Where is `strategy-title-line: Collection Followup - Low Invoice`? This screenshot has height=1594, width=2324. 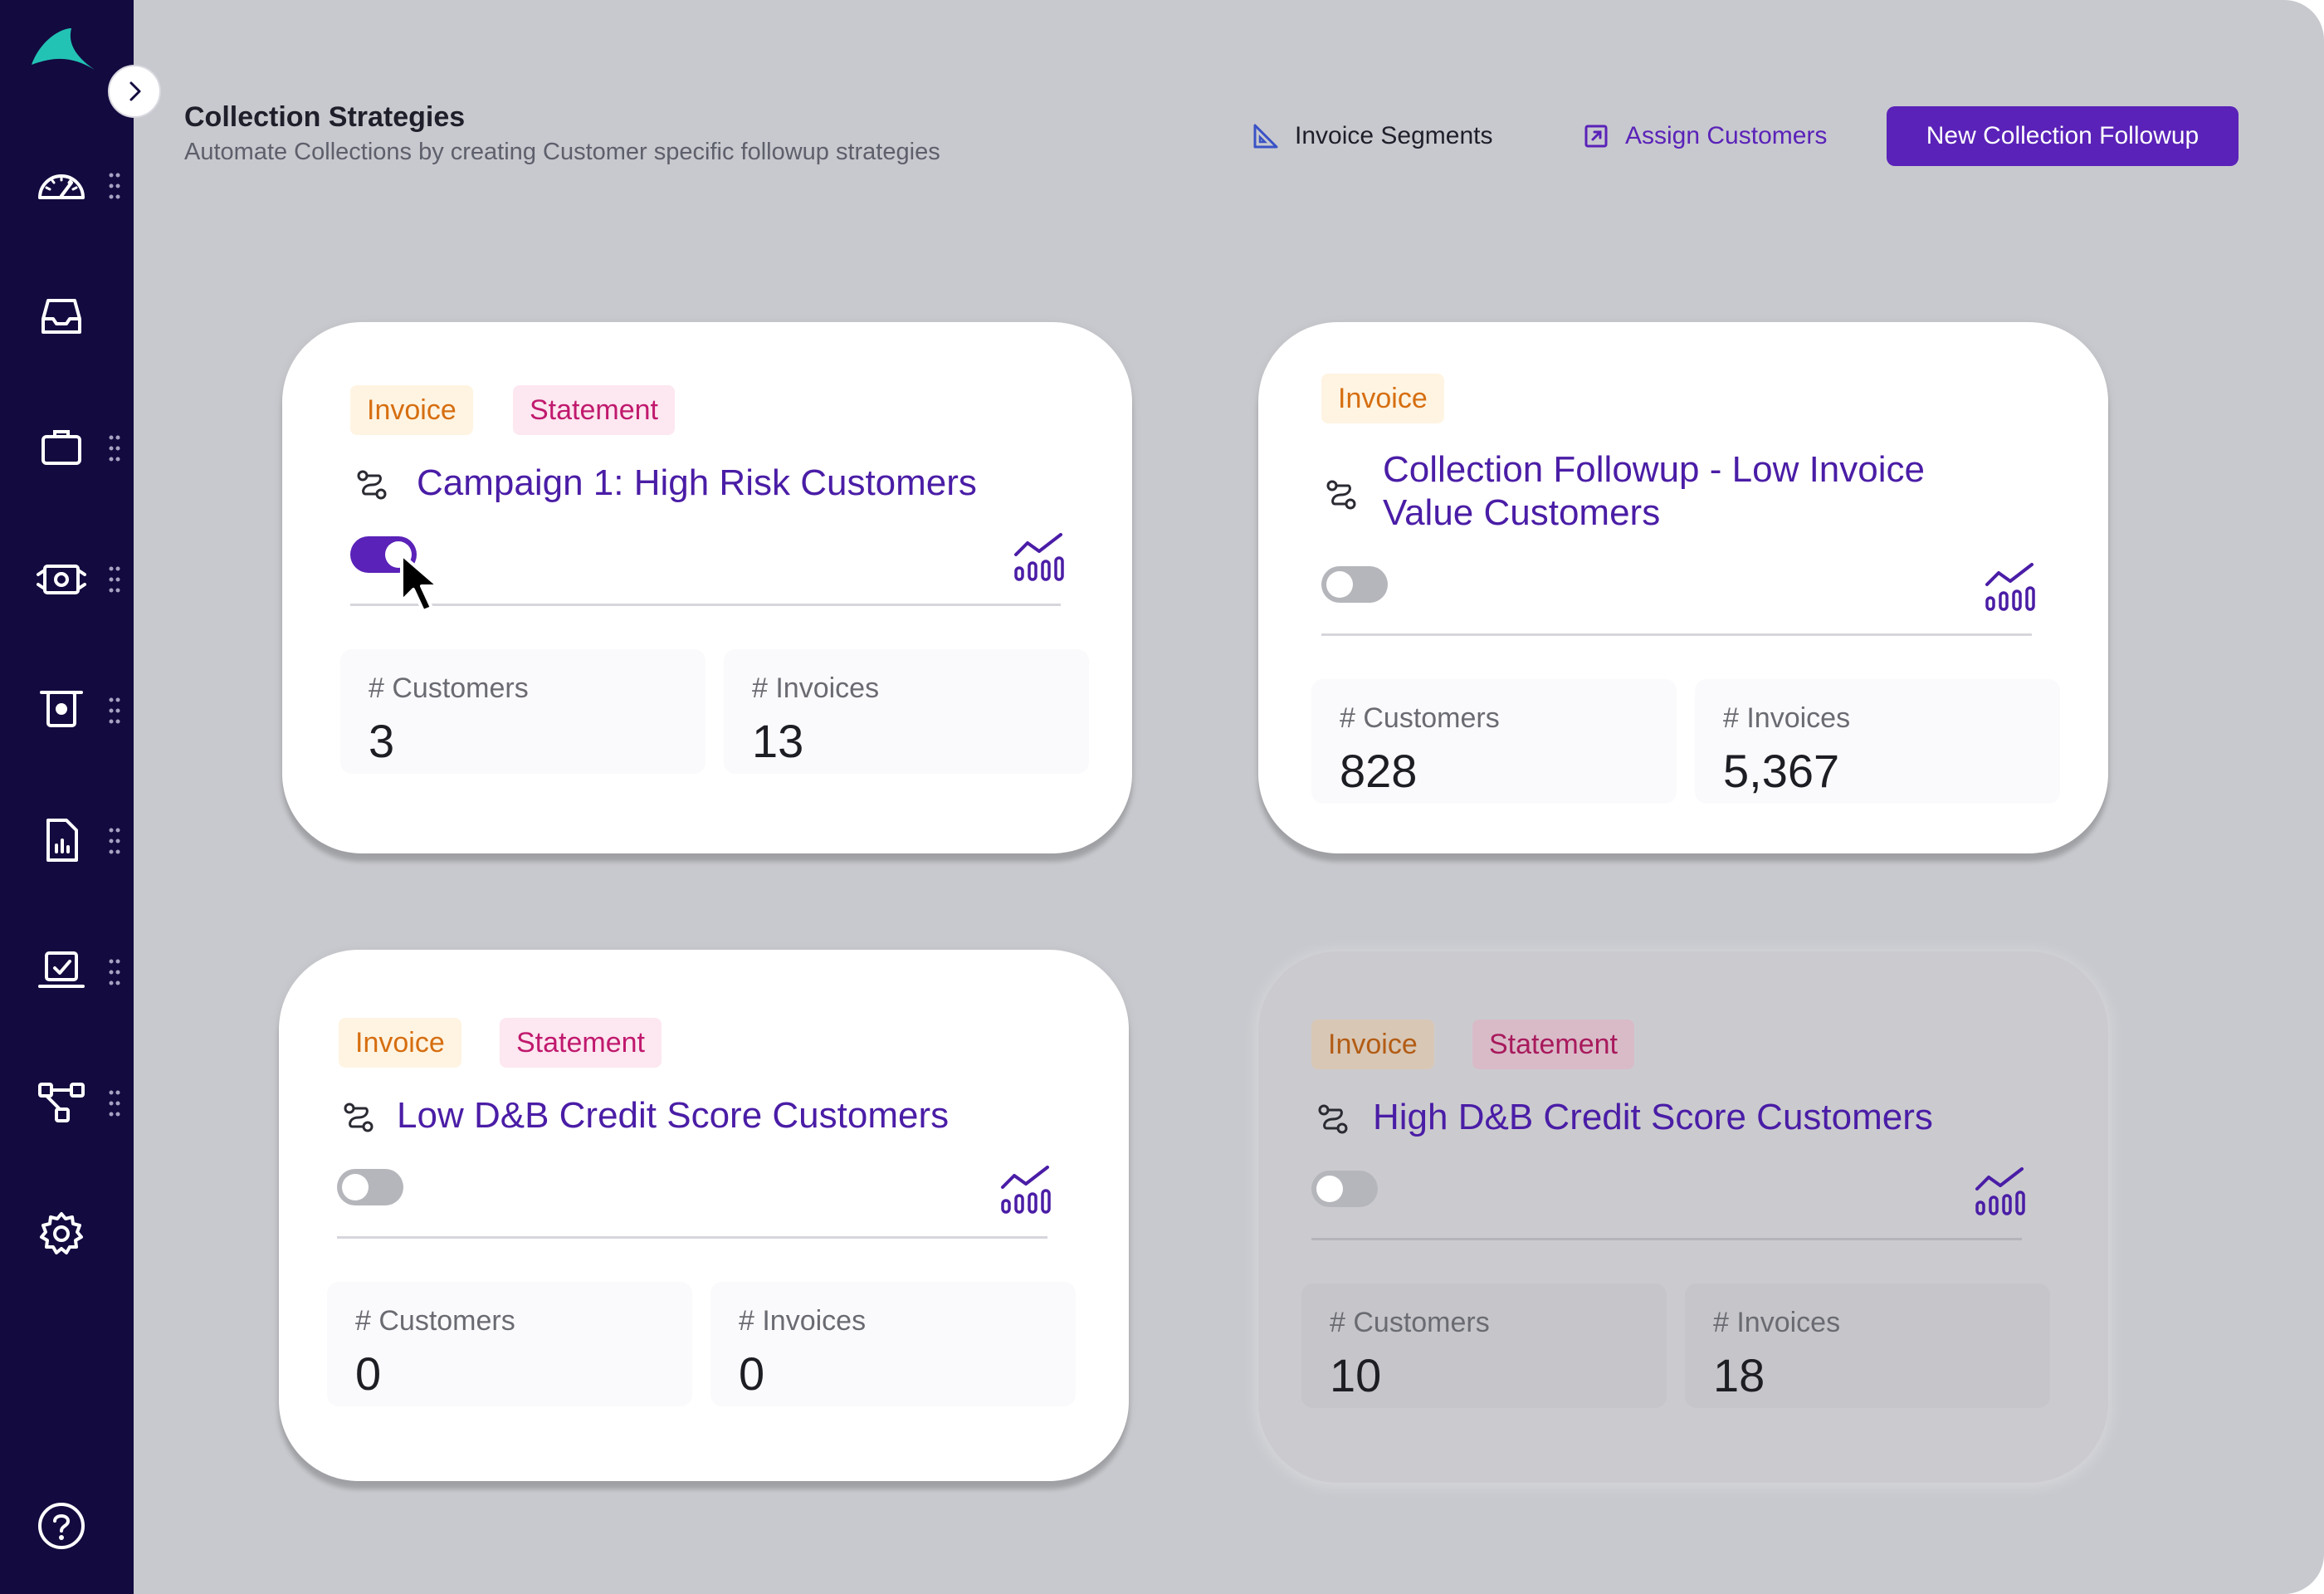
strategy-title-line: Collection Followup - Low Invoice is located at coordinates (1654, 469).